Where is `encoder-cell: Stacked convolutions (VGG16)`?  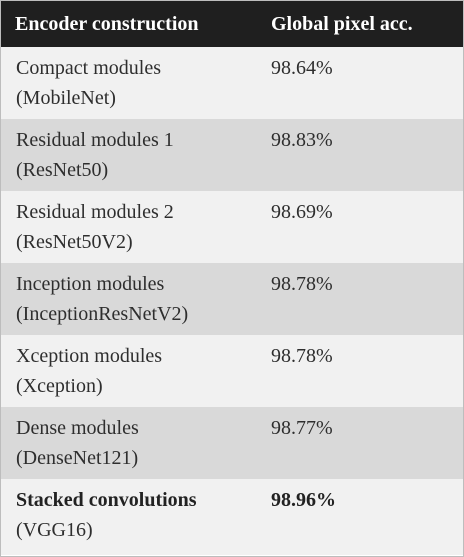 encoder-cell: Stacked convolutions (VGG16) is located at coordinates (128, 517).